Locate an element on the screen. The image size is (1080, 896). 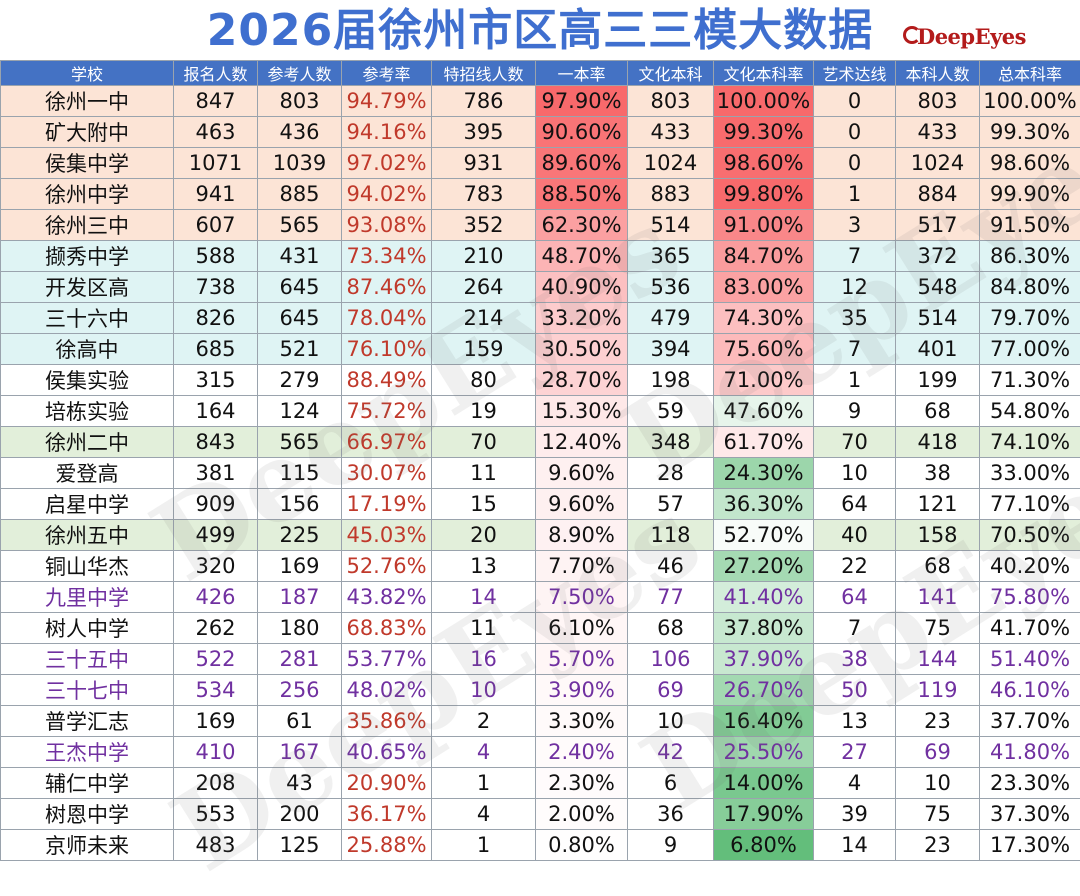
school-name-cell: 王杰中学 is located at coordinates (87, 752).